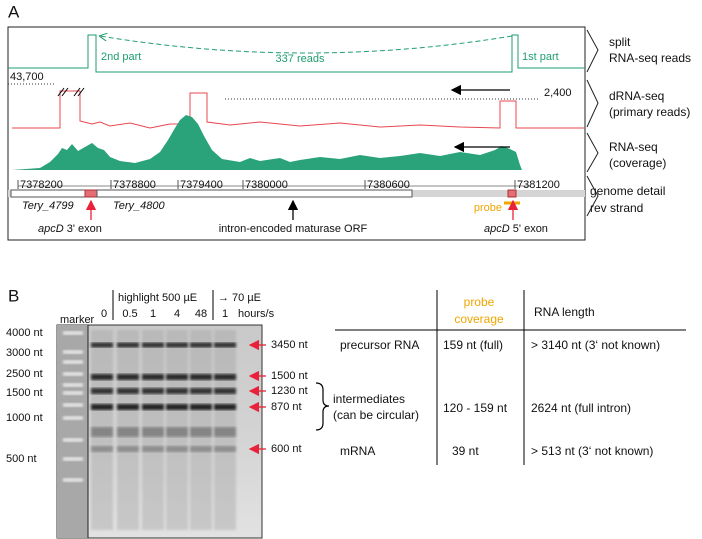 The image size is (702, 539). Describe the element at coordinates (72, 431) in the screenshot. I see `marker-lane` at that location.